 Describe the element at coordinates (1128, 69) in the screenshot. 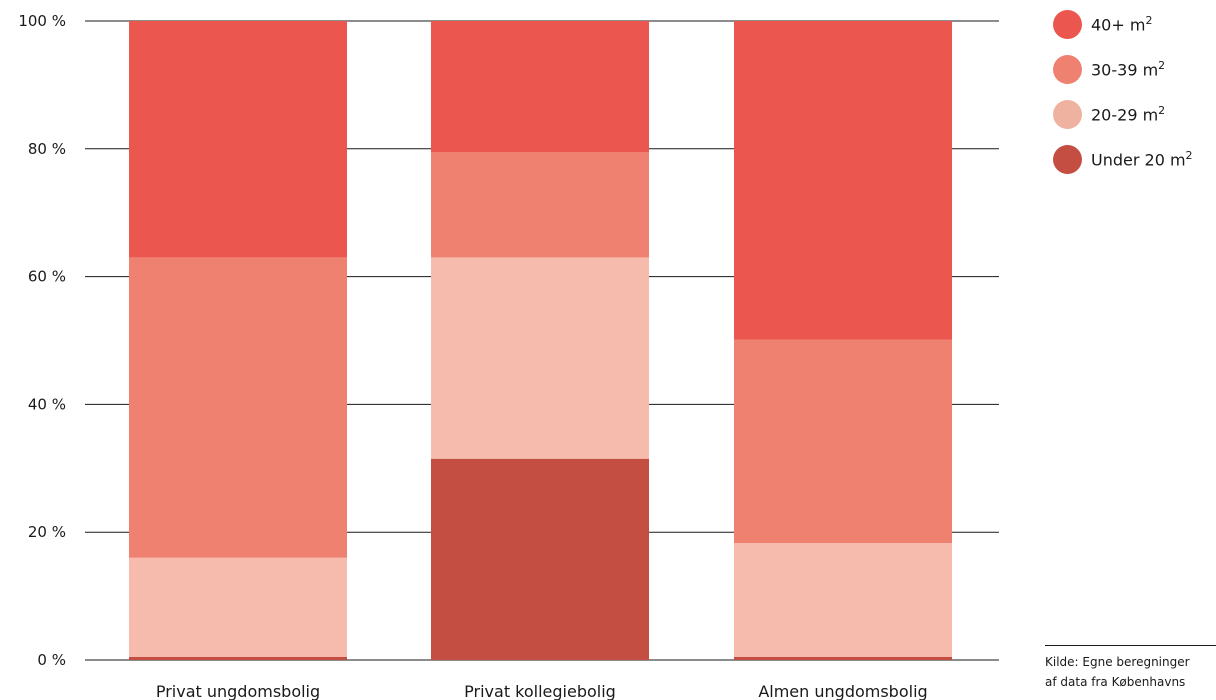

I see `legend-label: 30-39 m2` at that location.